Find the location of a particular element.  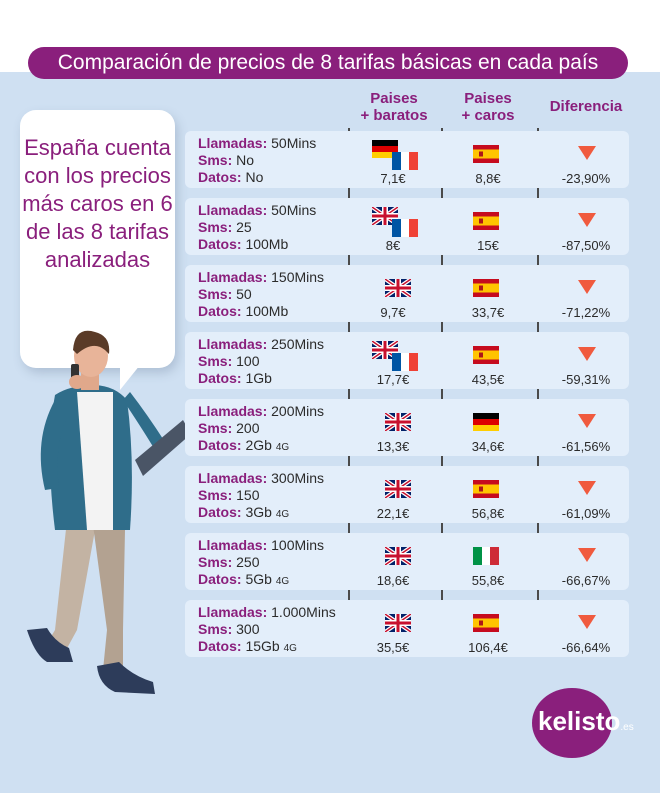

plan-value-data: 100Mb is located at coordinates (267, 311).